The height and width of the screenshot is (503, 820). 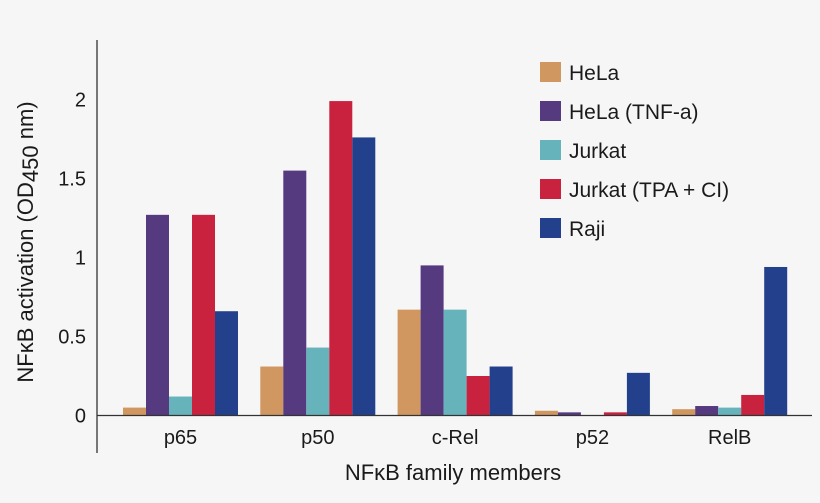 What do you see at coordinates (592, 438) in the screenshot?
I see `x-tick-label: p52` at bounding box center [592, 438].